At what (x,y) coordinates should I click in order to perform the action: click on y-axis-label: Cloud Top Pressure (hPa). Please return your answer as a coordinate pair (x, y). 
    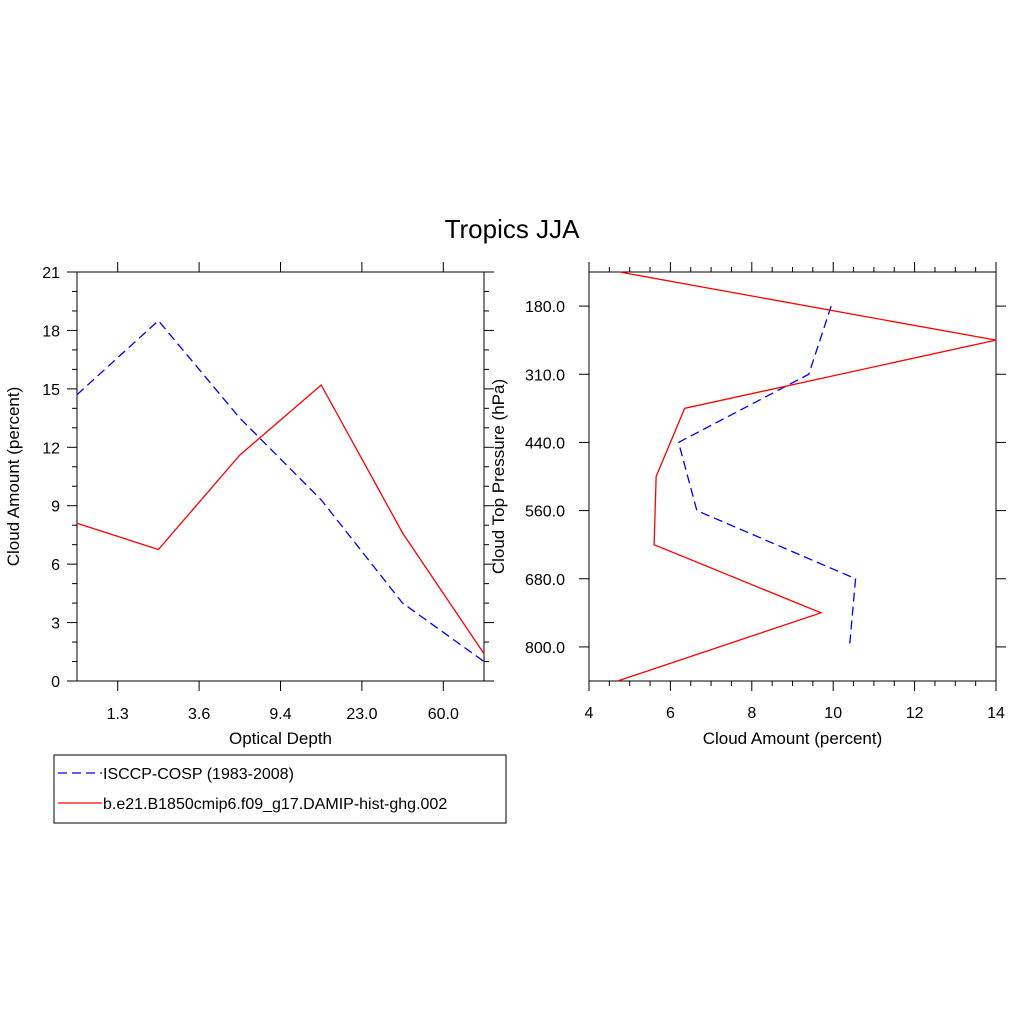
    Looking at the image, I should click on (498, 476).